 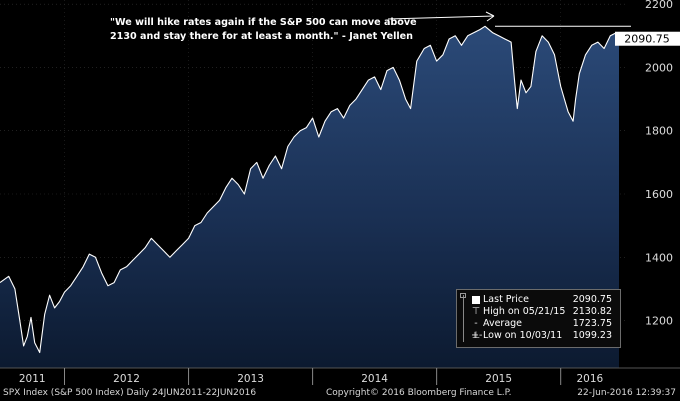 I want to click on last-price-tag, so click(x=647, y=38).